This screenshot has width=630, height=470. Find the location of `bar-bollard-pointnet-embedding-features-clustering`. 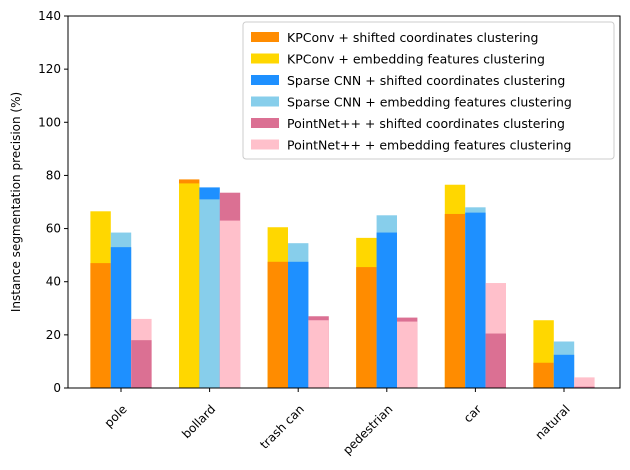

bar-bollard-pointnet-embedding-features-clustering is located at coordinates (230, 304).